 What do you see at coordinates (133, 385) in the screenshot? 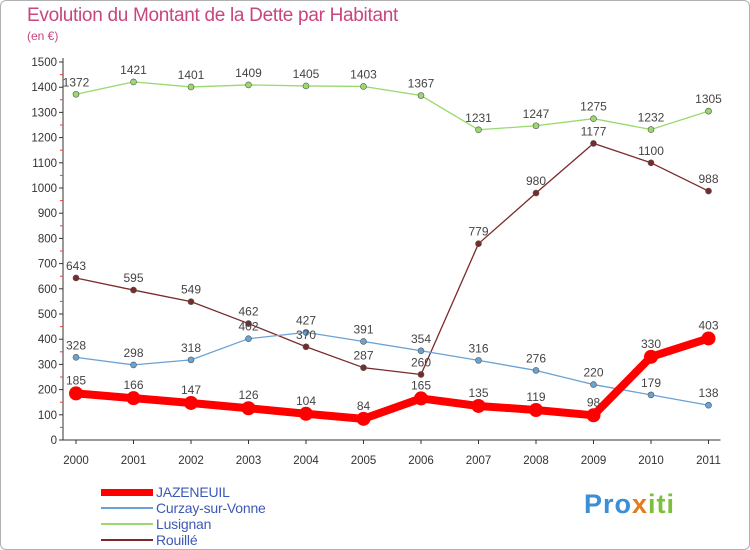
I see `data-label: 166` at bounding box center [133, 385].